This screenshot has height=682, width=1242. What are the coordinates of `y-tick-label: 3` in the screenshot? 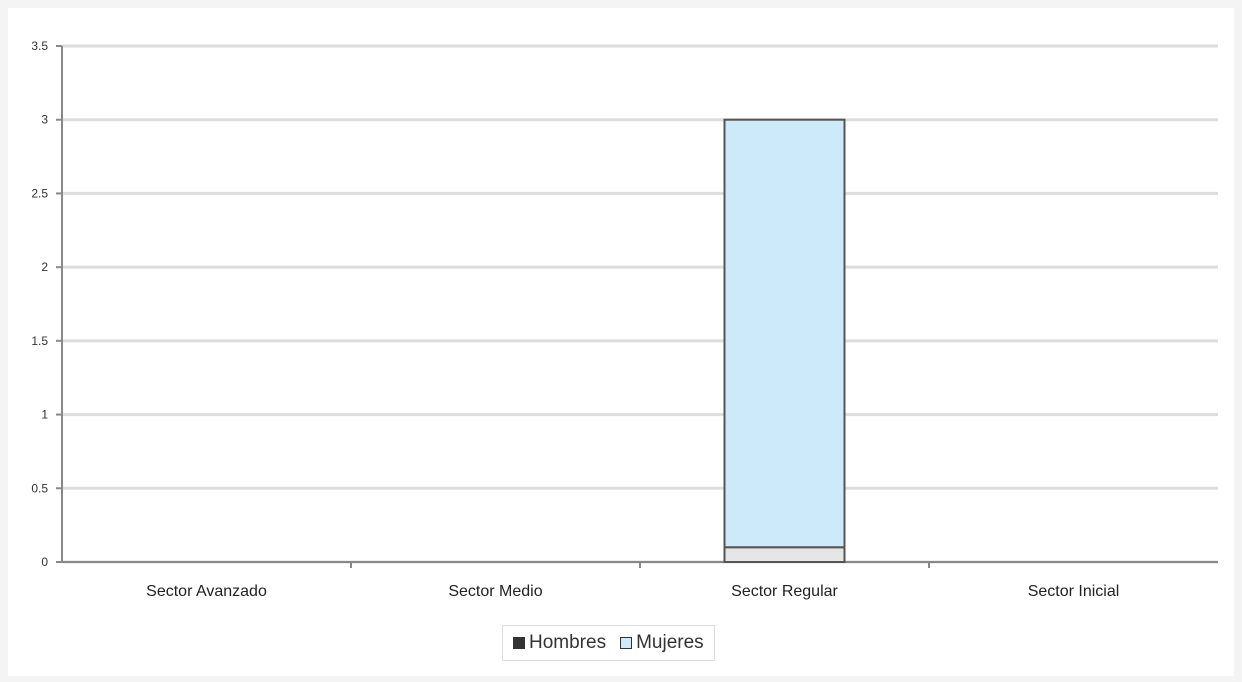 It's located at (44, 120).